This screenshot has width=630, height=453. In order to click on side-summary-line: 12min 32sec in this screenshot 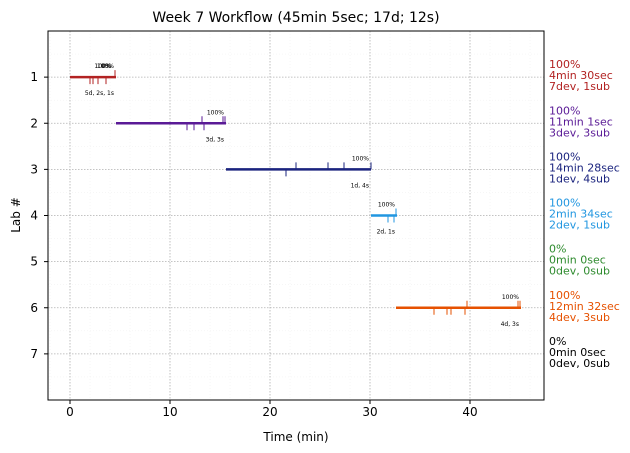, I will do `click(584, 306)`.